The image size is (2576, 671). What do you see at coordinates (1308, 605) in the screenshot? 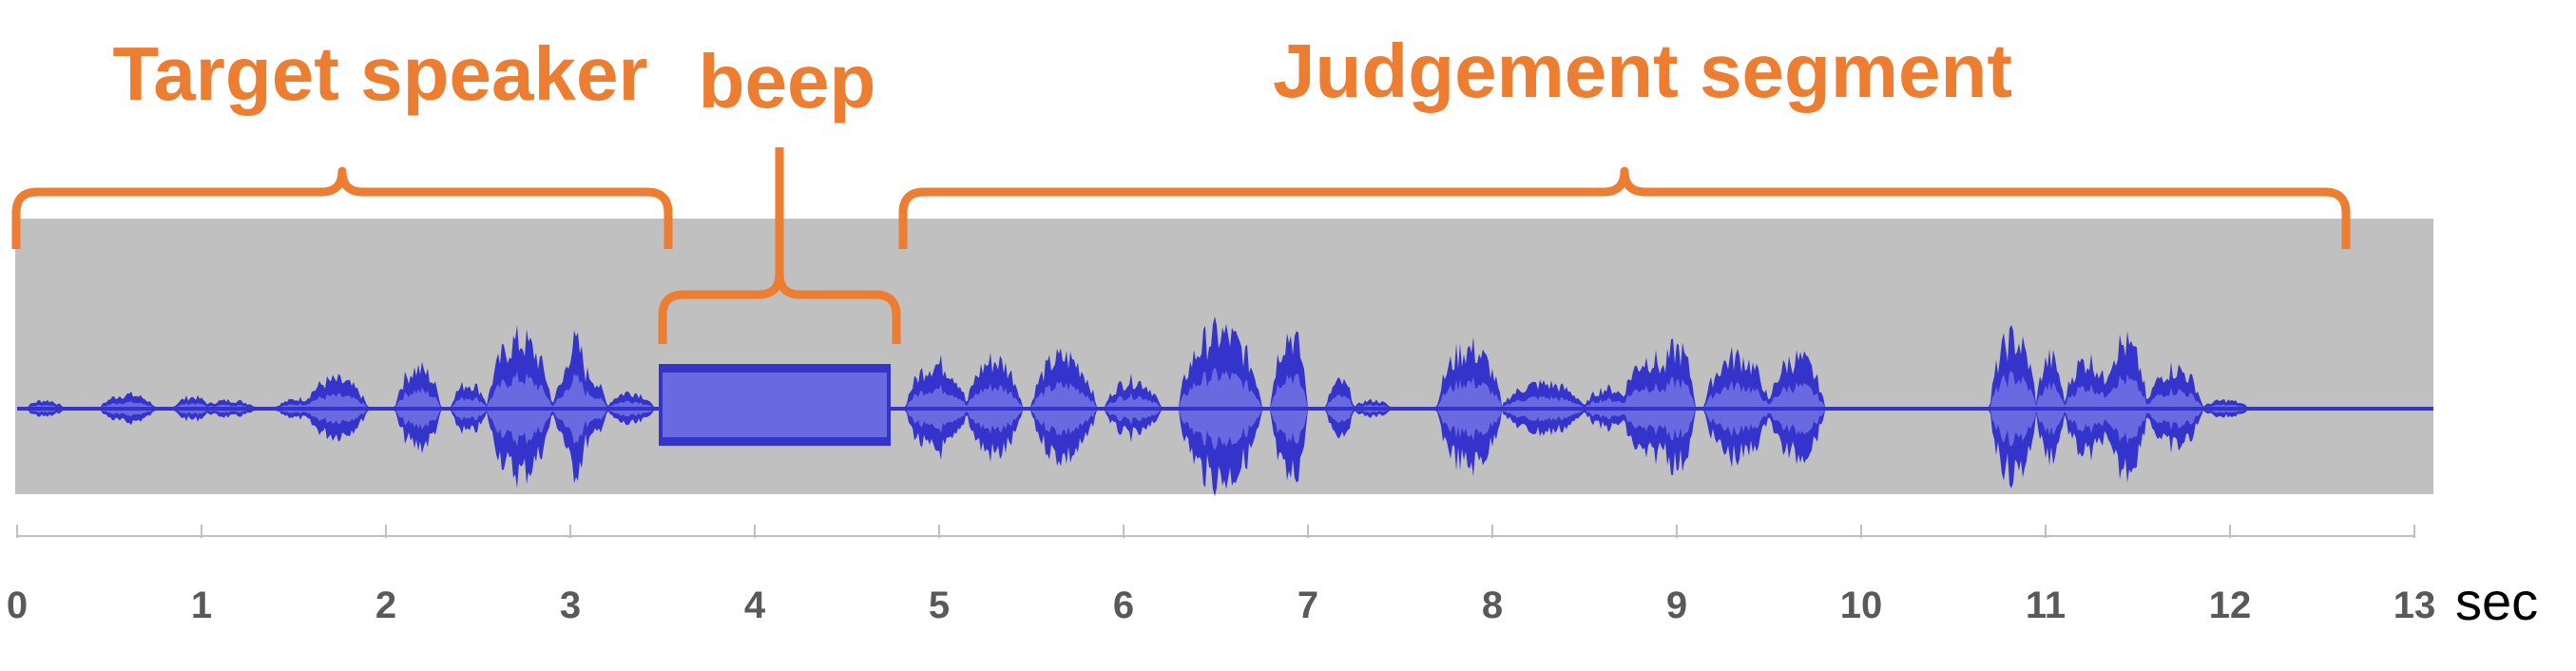
I see `axis-tick-label: 7` at bounding box center [1308, 605].